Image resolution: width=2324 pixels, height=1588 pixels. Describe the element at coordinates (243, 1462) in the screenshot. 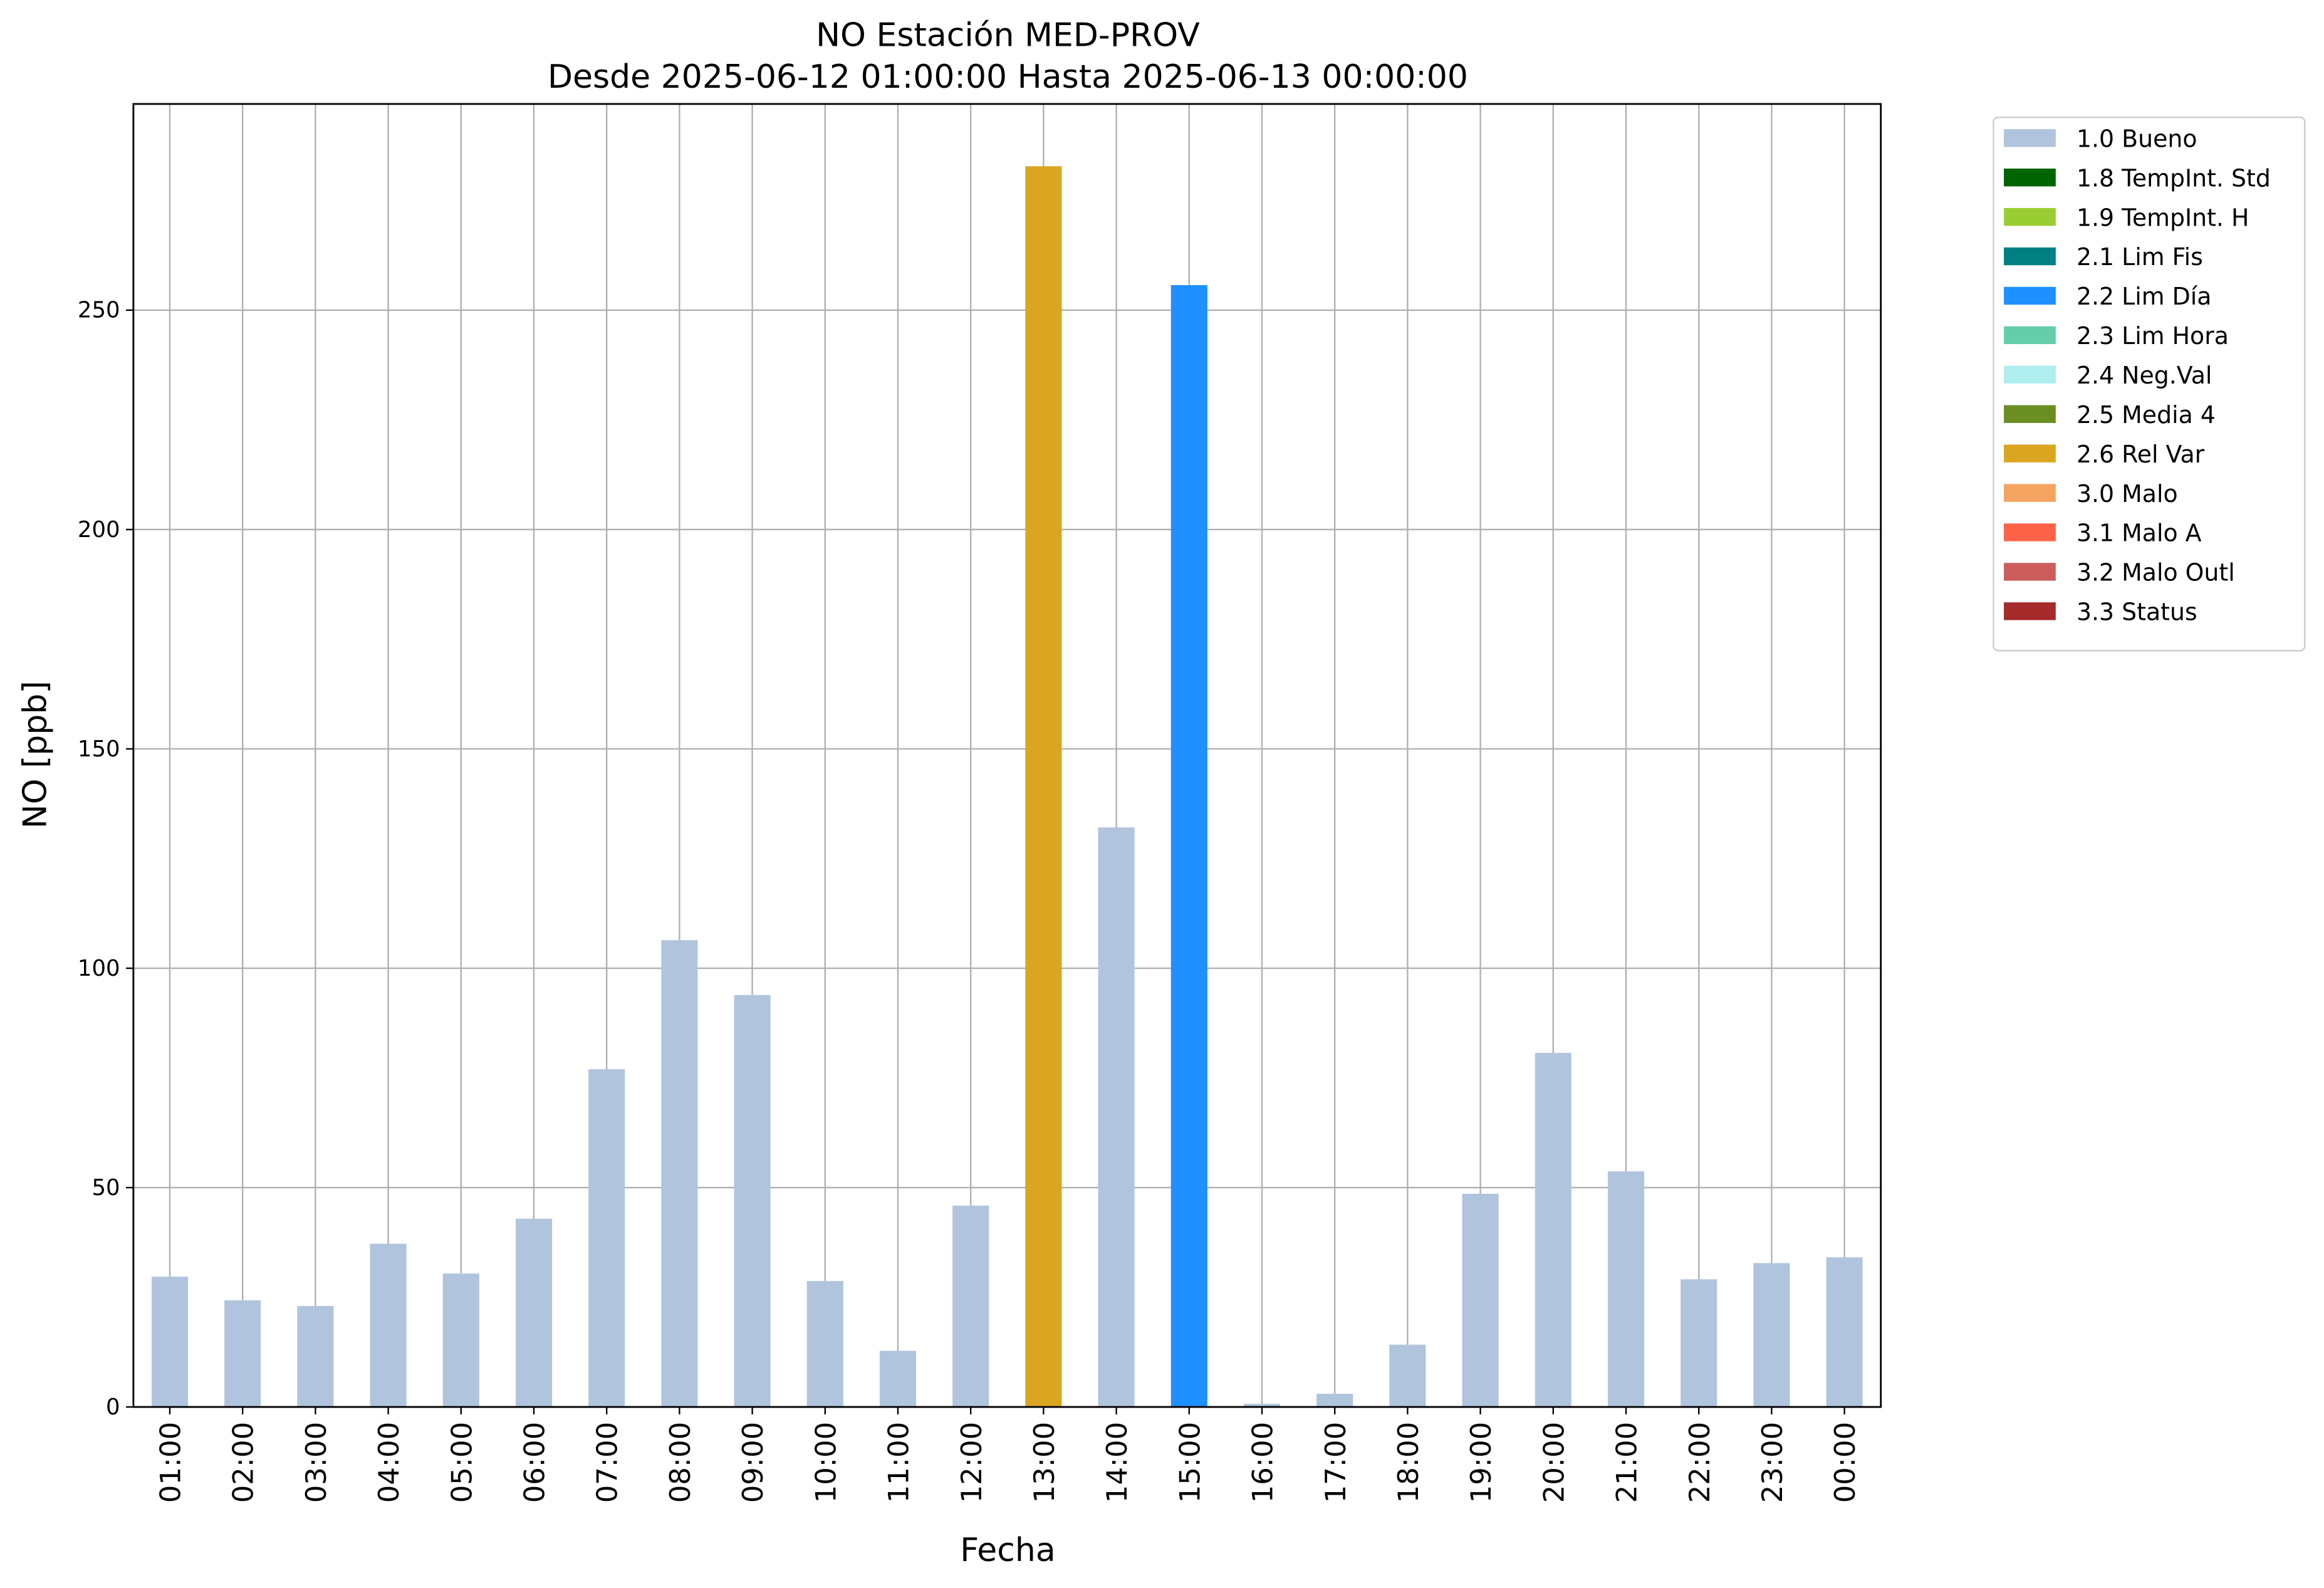

I see `x-tick-label: 02:00` at that location.